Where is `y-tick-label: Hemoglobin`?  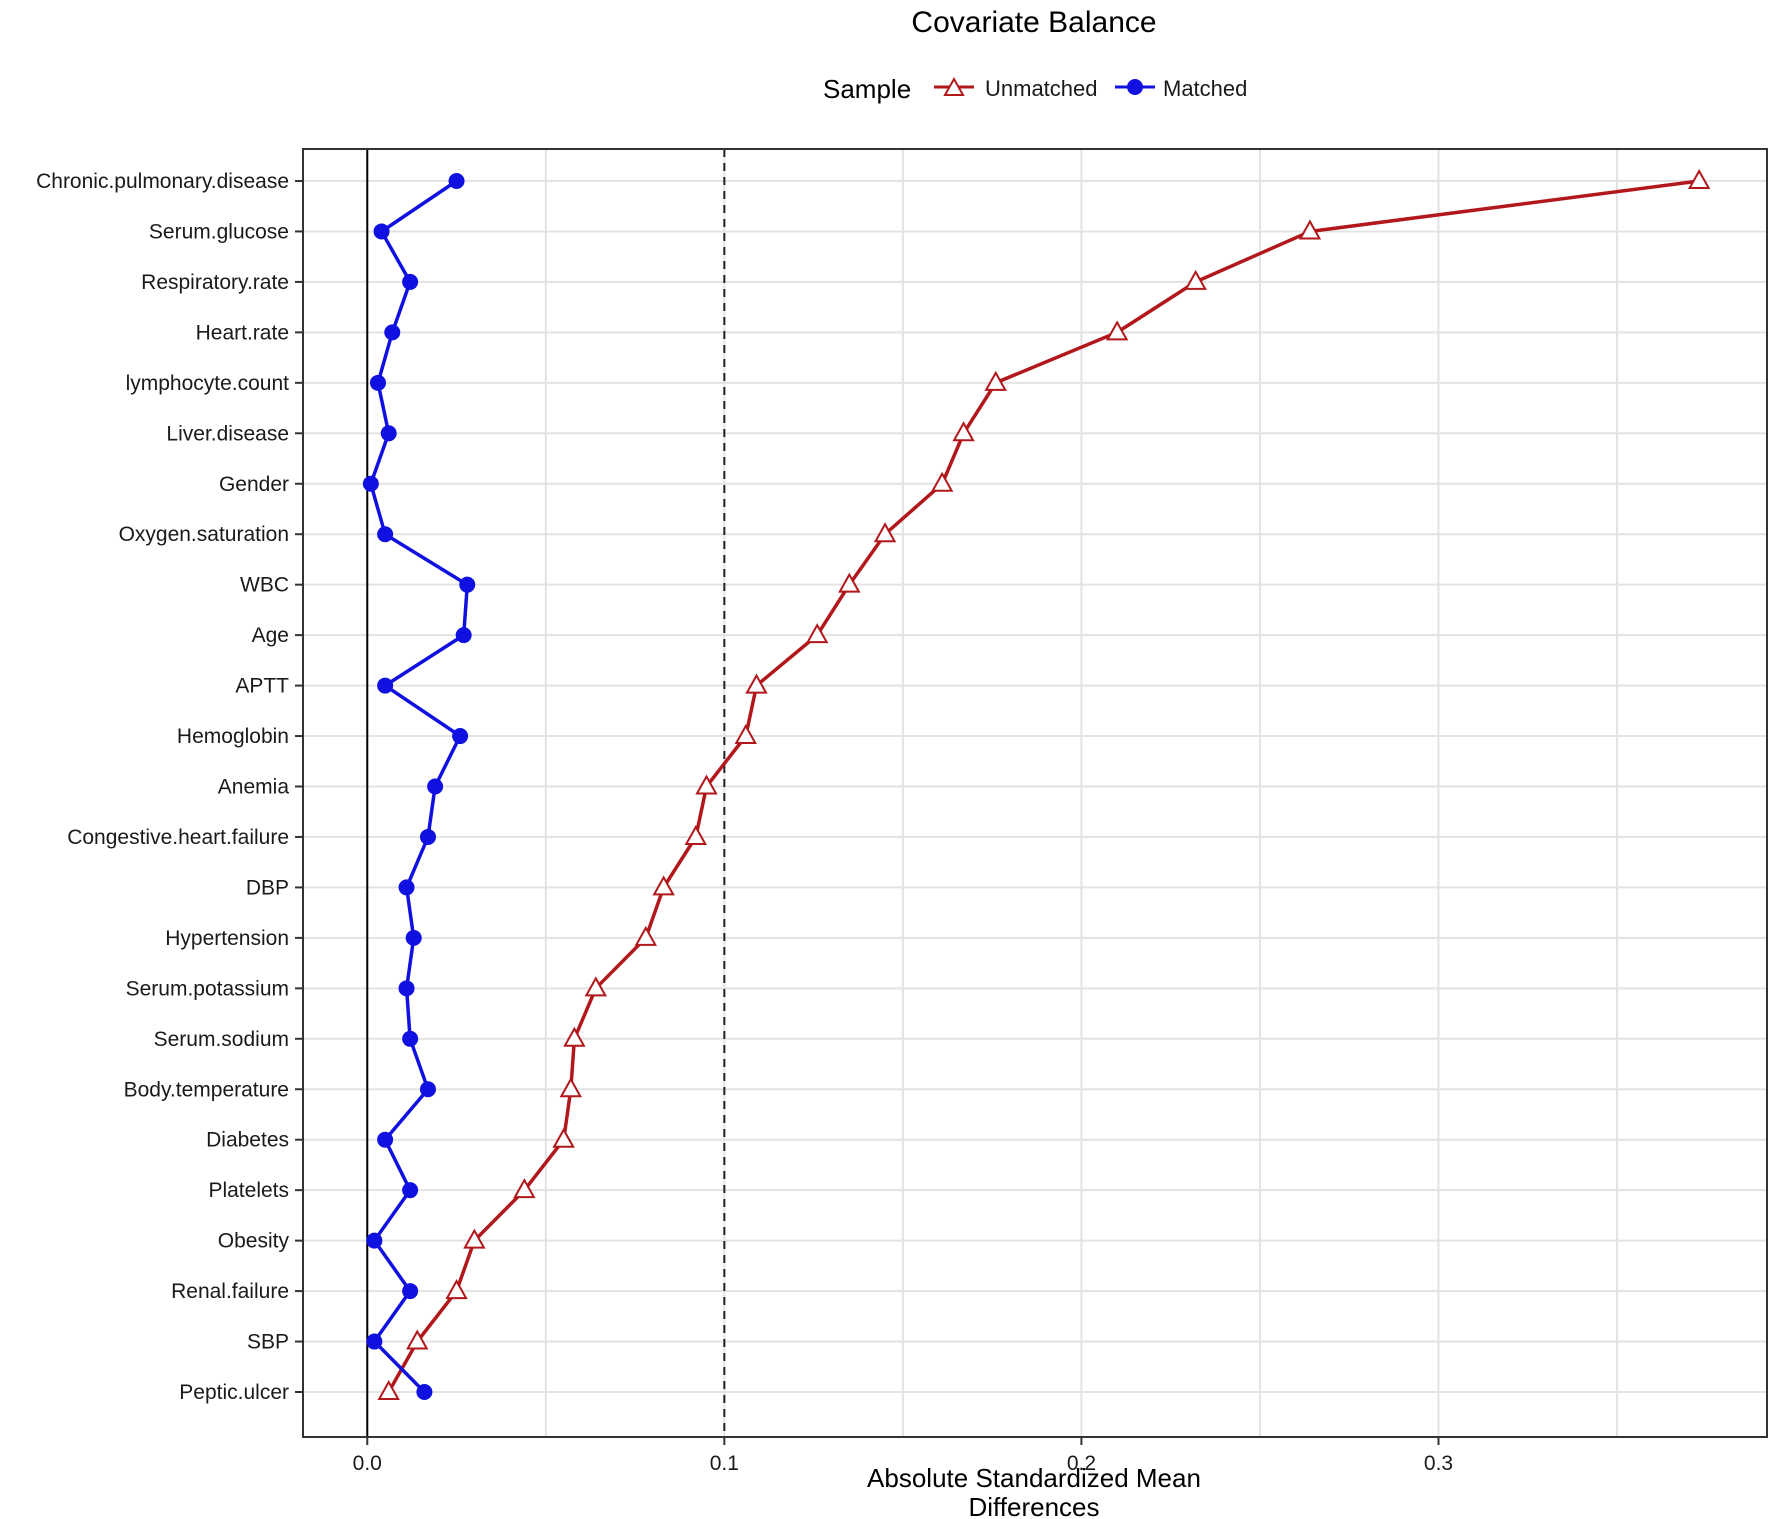 y-tick-label: Hemoglobin is located at coordinates (233, 736).